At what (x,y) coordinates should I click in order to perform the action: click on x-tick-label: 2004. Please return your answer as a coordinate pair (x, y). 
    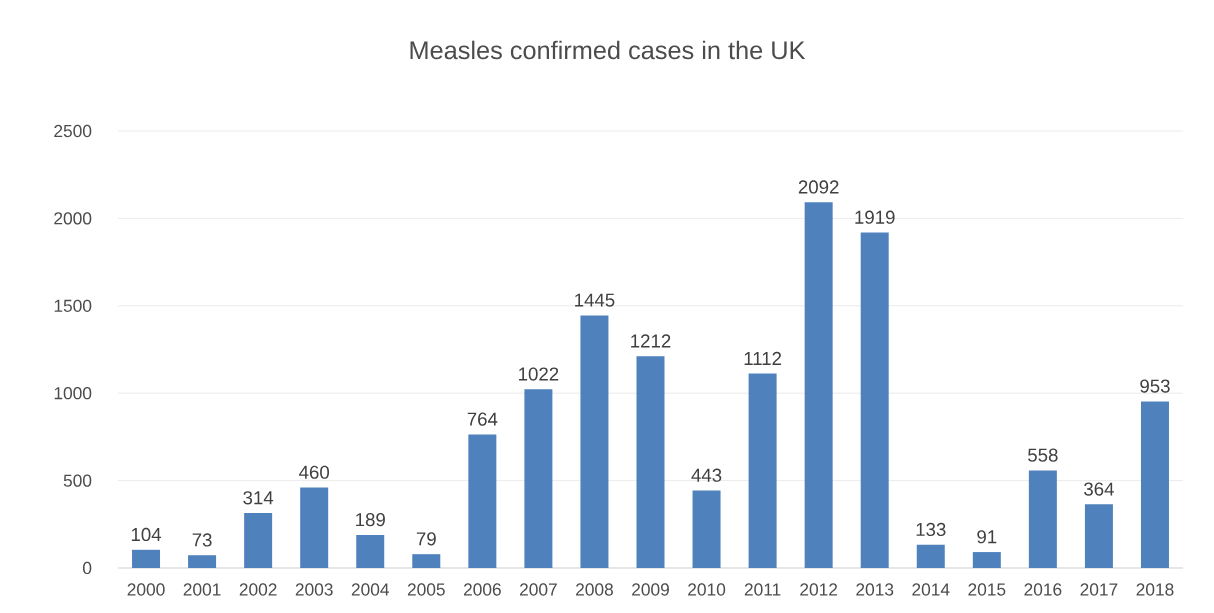
    Looking at the image, I should click on (370, 589).